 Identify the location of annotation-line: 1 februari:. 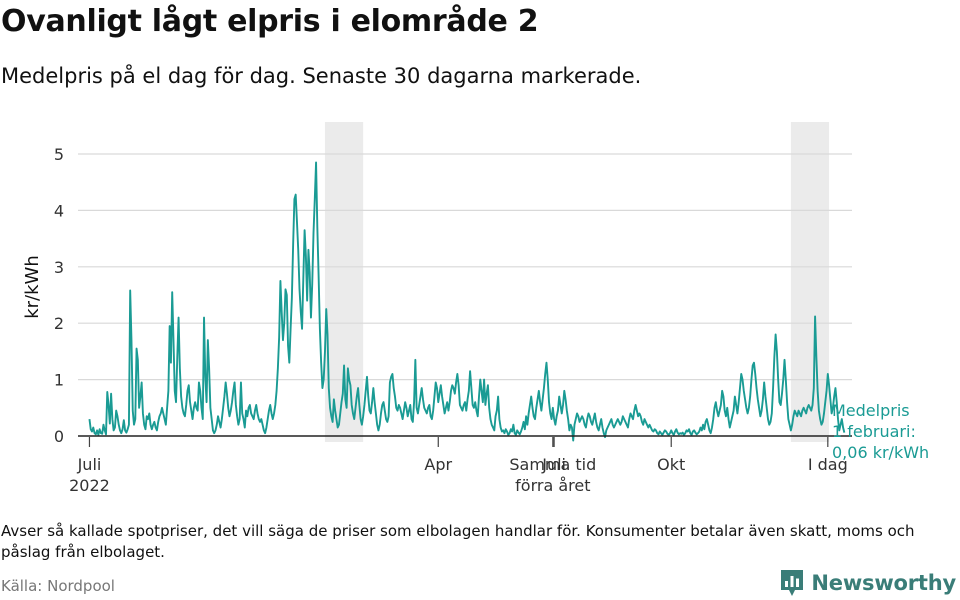
(874, 431).